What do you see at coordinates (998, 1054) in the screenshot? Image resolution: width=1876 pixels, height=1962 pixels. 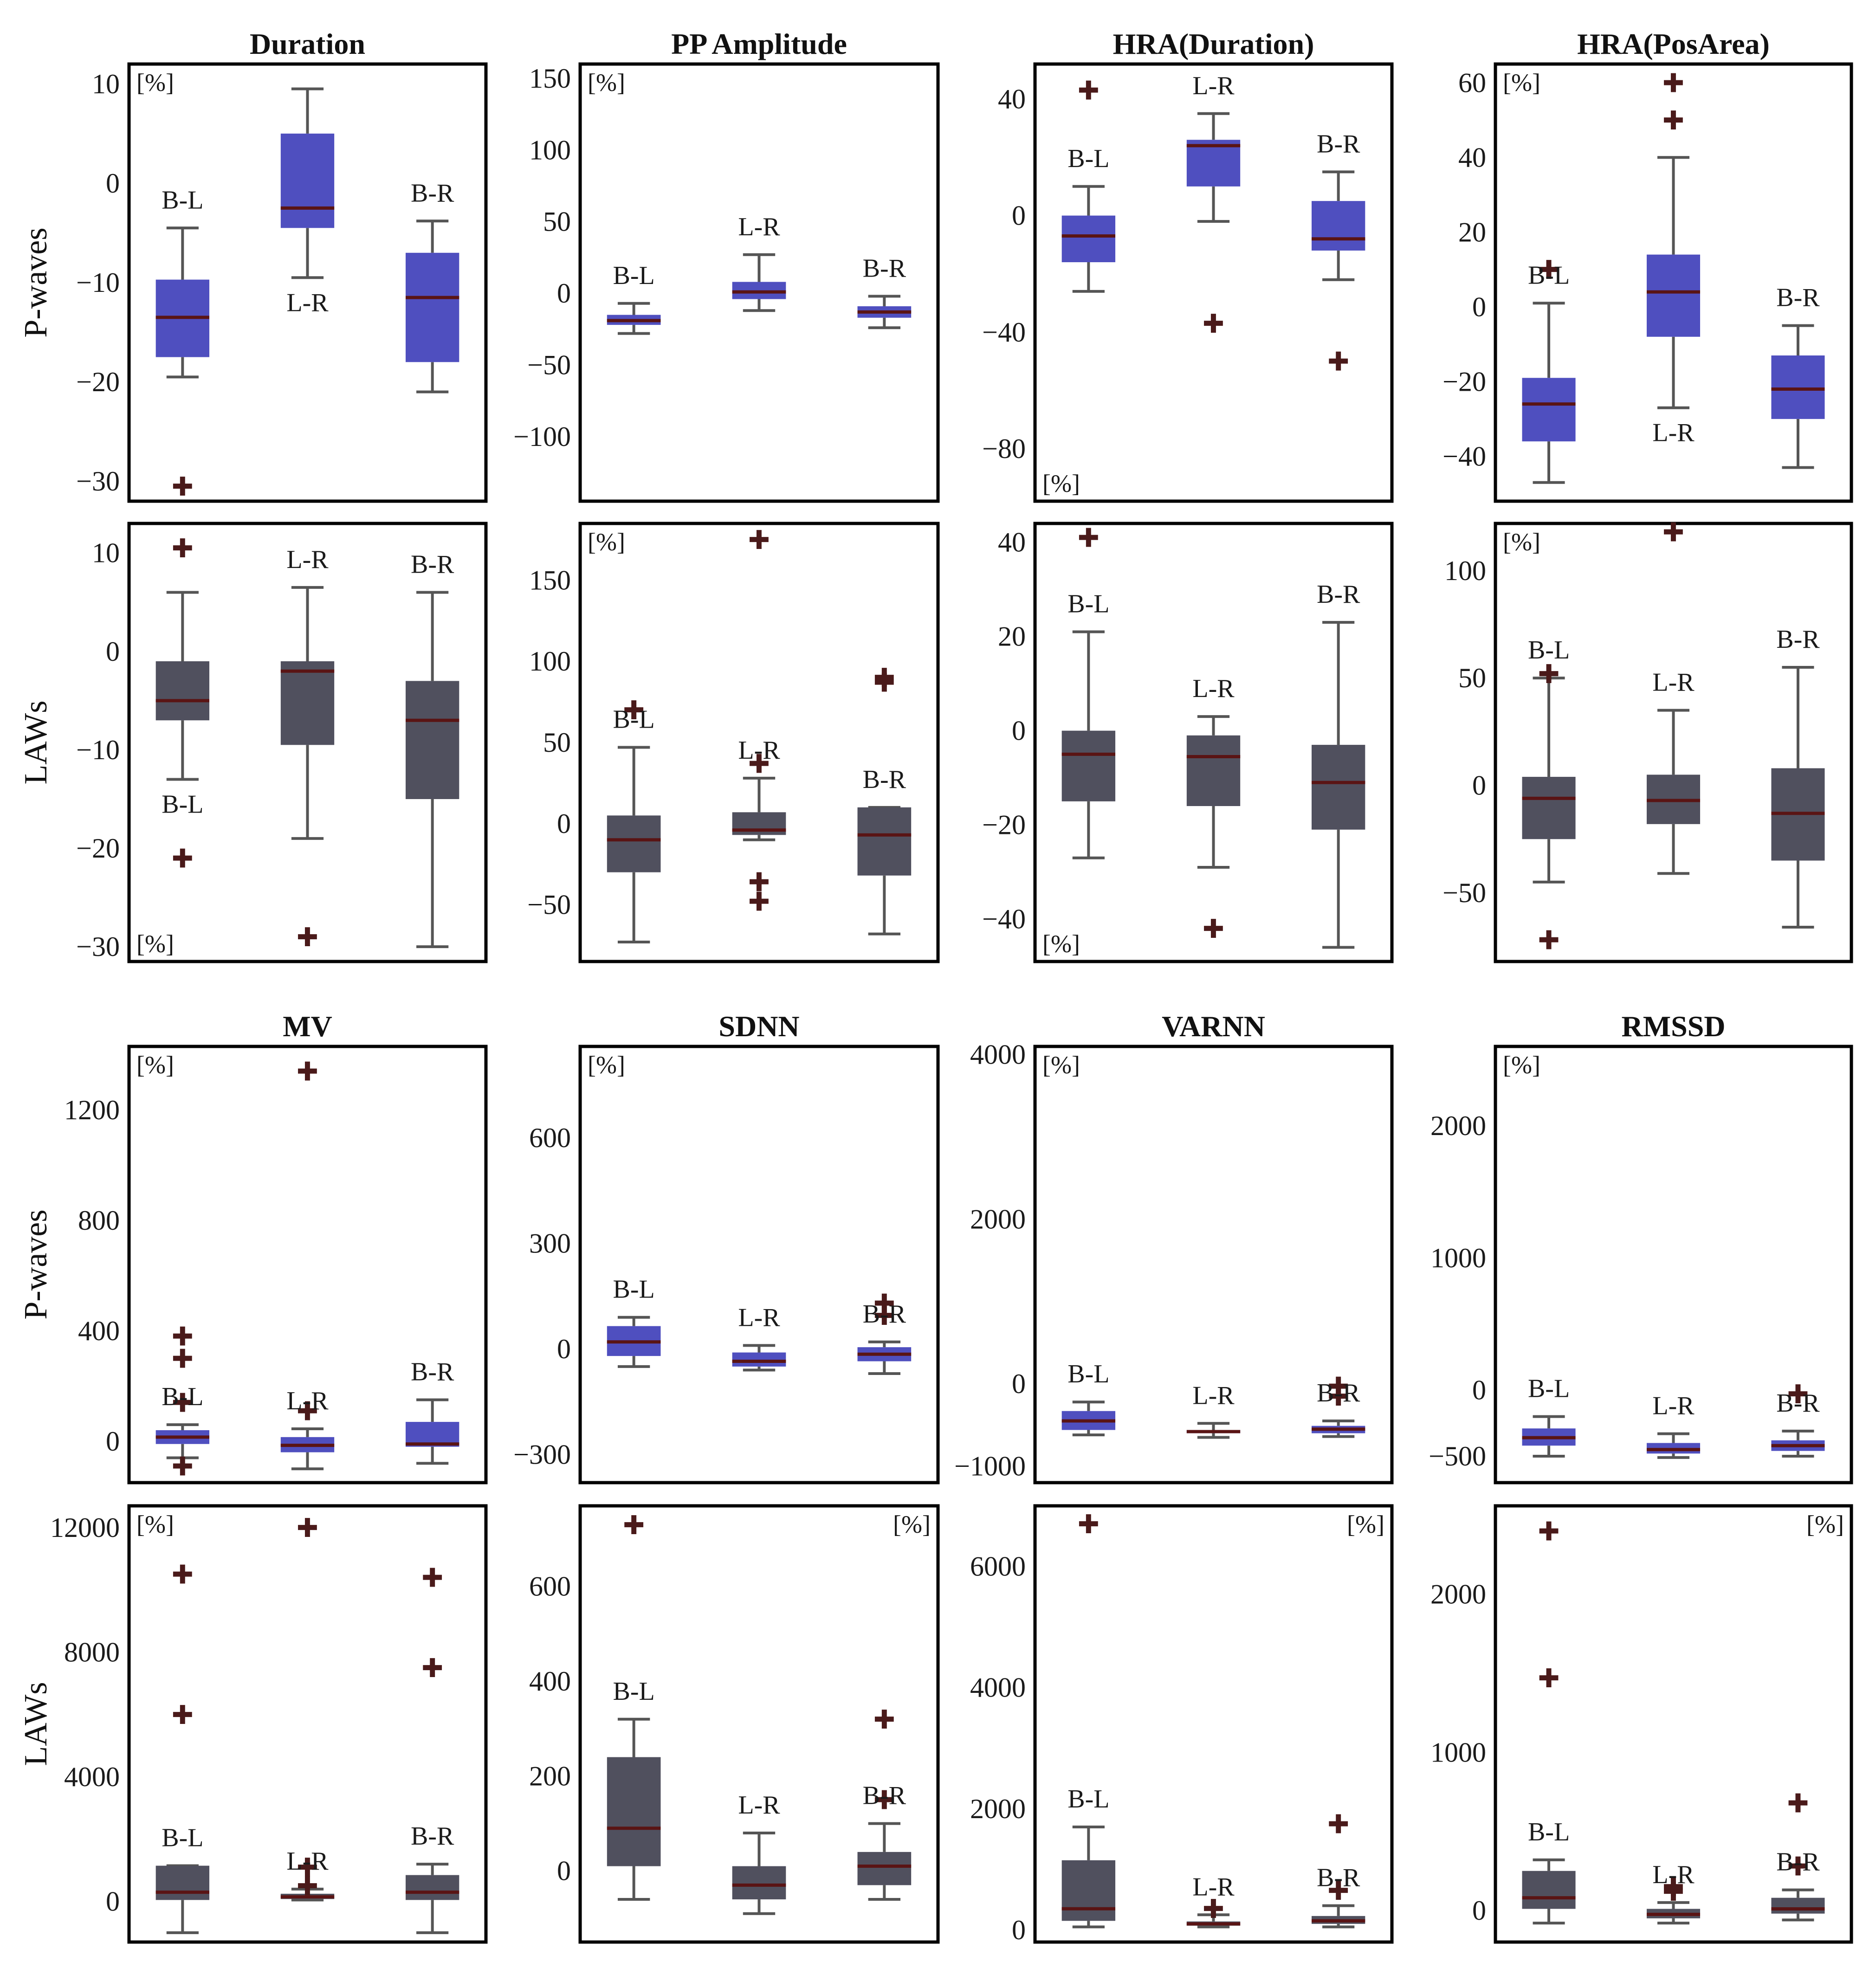 I see `y-tick-label: 4000` at bounding box center [998, 1054].